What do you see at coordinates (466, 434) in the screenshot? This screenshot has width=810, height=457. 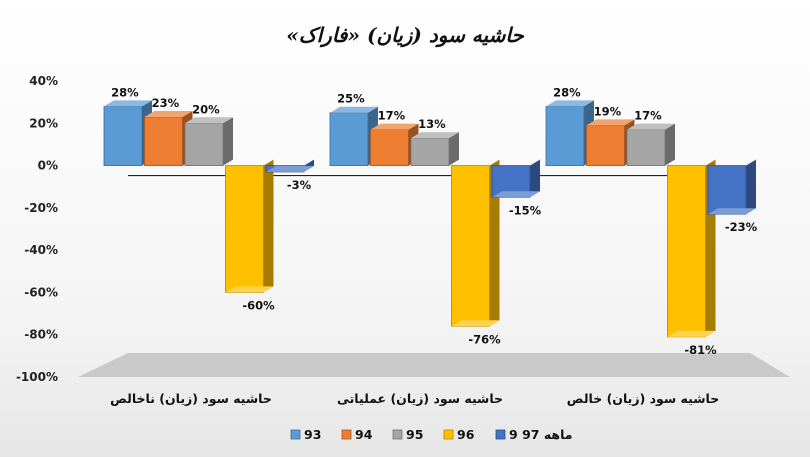 I see `legend-label: 96` at bounding box center [466, 434].